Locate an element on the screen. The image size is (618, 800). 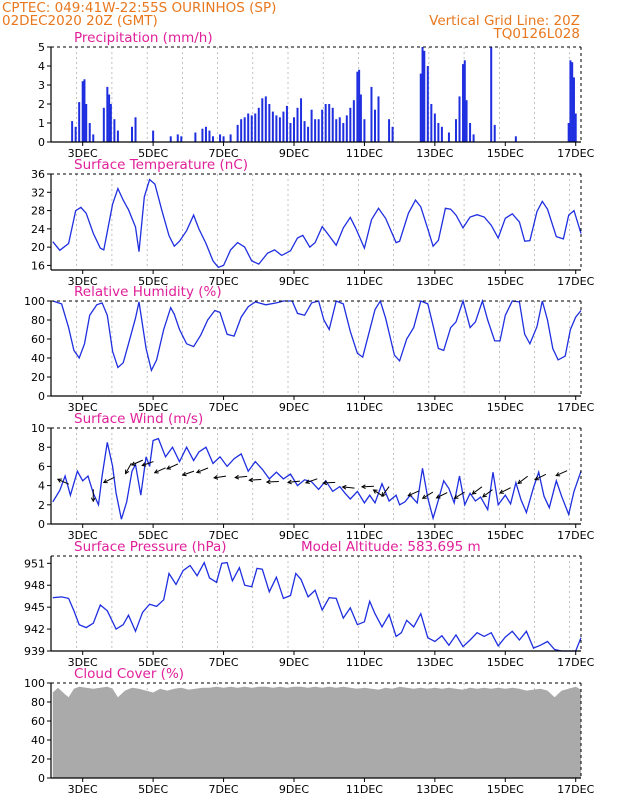
pres-series-line is located at coordinates (317, 606).